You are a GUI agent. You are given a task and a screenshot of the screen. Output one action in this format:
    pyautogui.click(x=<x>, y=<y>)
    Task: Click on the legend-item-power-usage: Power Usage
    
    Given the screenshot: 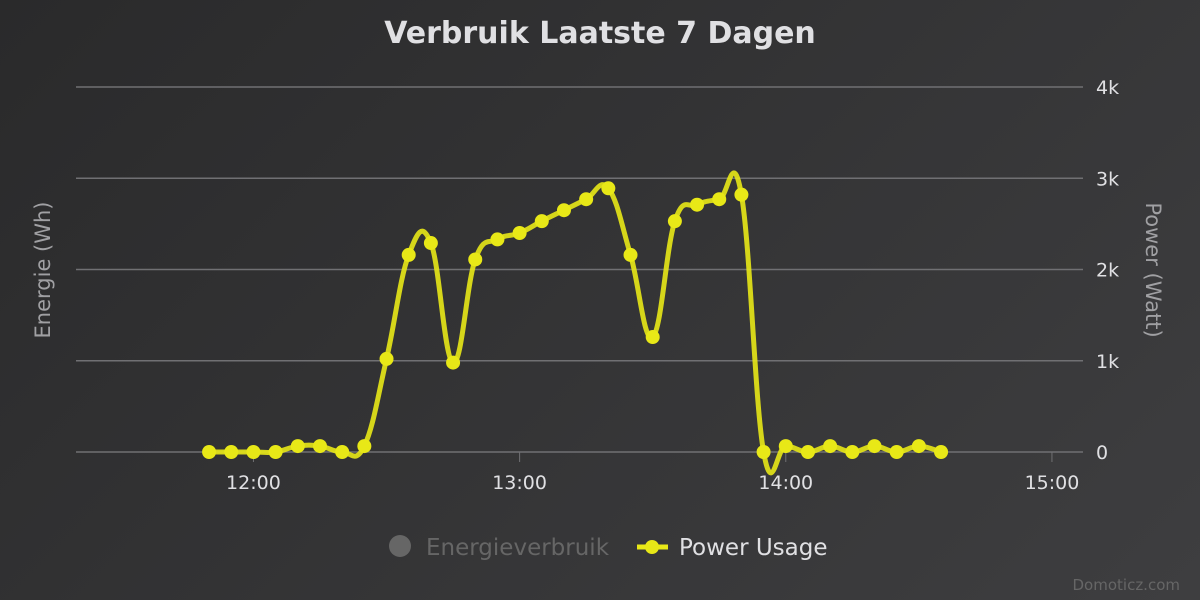 What is the action you would take?
    pyautogui.click(x=732, y=548)
    